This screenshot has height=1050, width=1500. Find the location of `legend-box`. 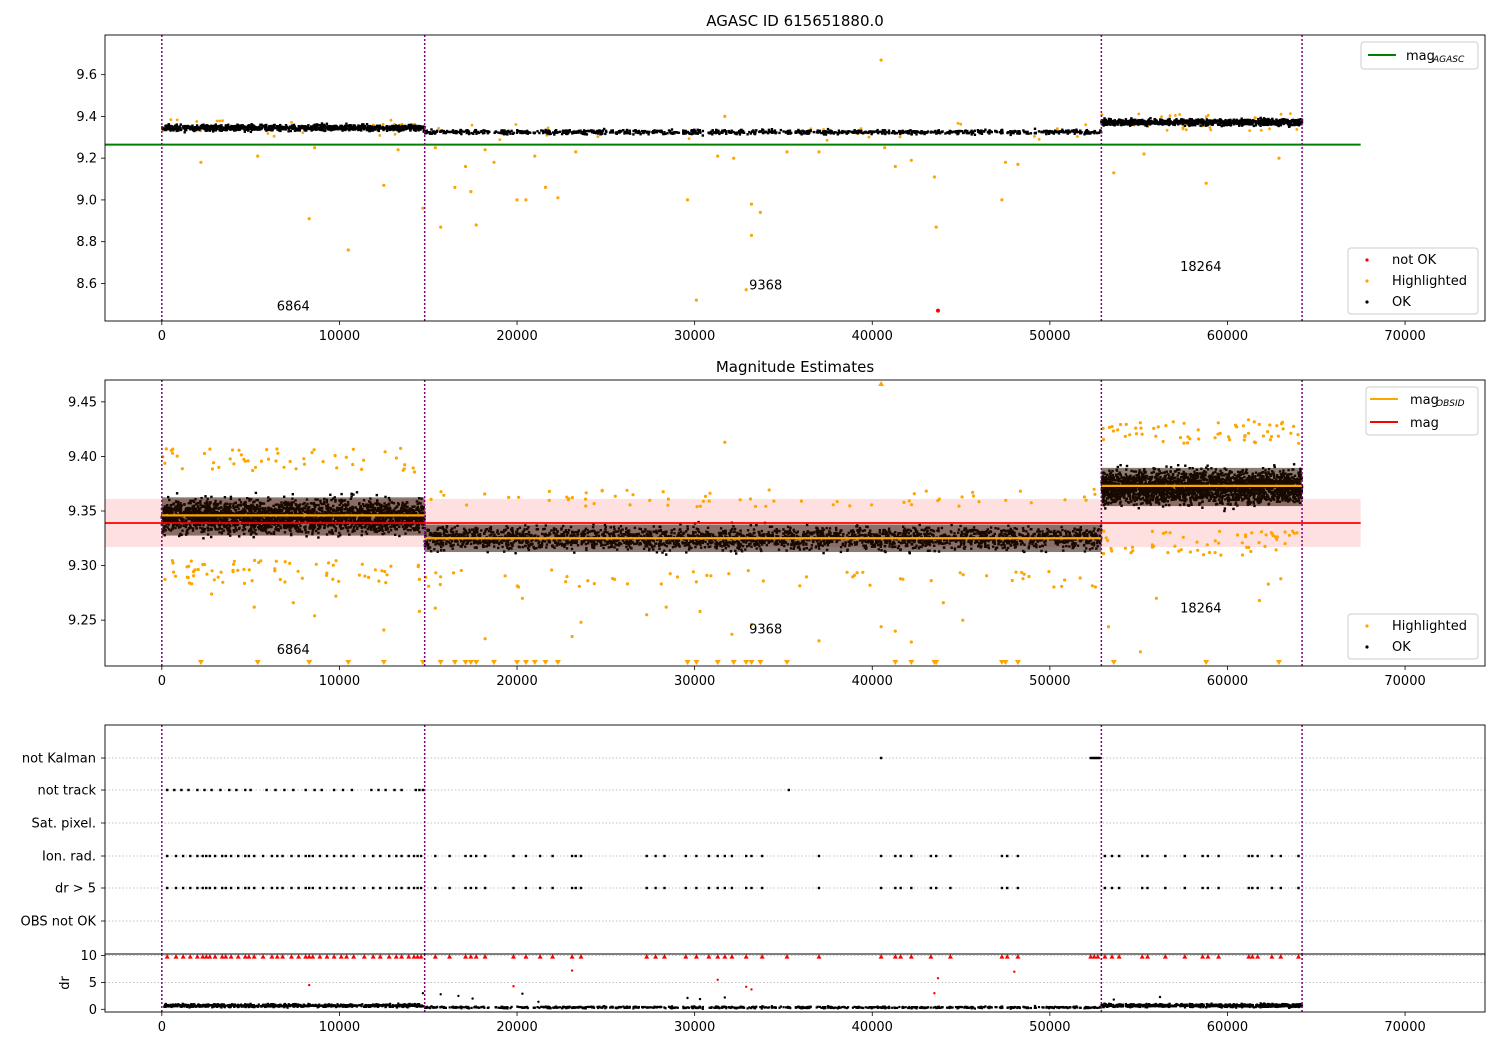

legend-box is located at coordinates (1419, 55).